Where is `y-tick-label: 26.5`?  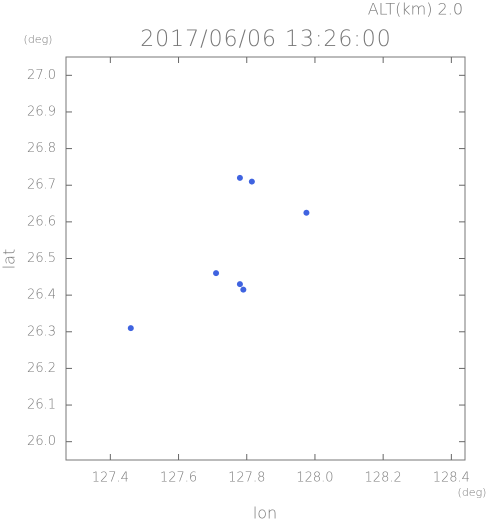
y-tick-label: 26.5 is located at coordinates (41, 258).